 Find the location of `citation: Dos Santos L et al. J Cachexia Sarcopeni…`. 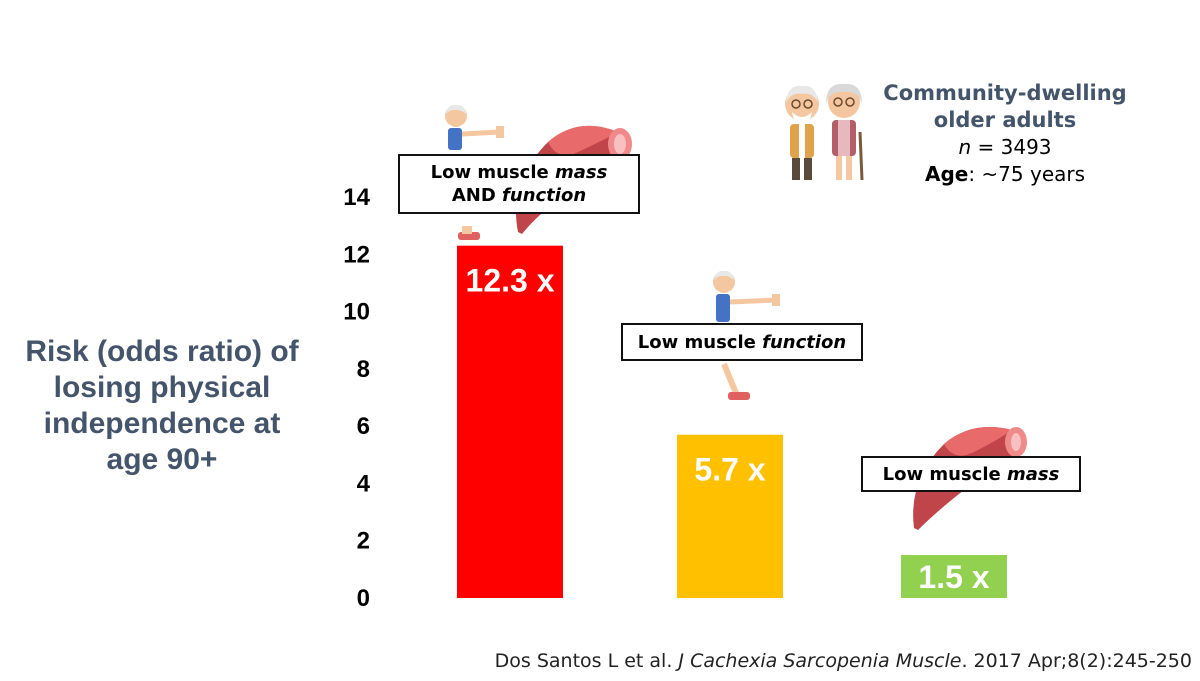

citation: Dos Santos L et al. J Cachexia Sarcopeni… is located at coordinates (843, 661).